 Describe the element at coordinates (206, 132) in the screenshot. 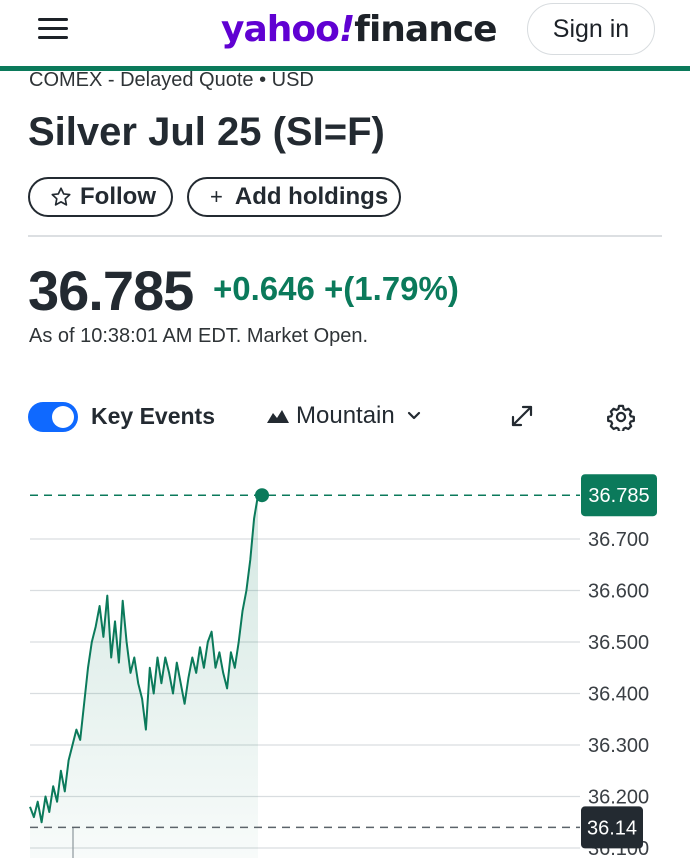

I see `page-title: Silver Jul 25 (SI=F)` at that location.